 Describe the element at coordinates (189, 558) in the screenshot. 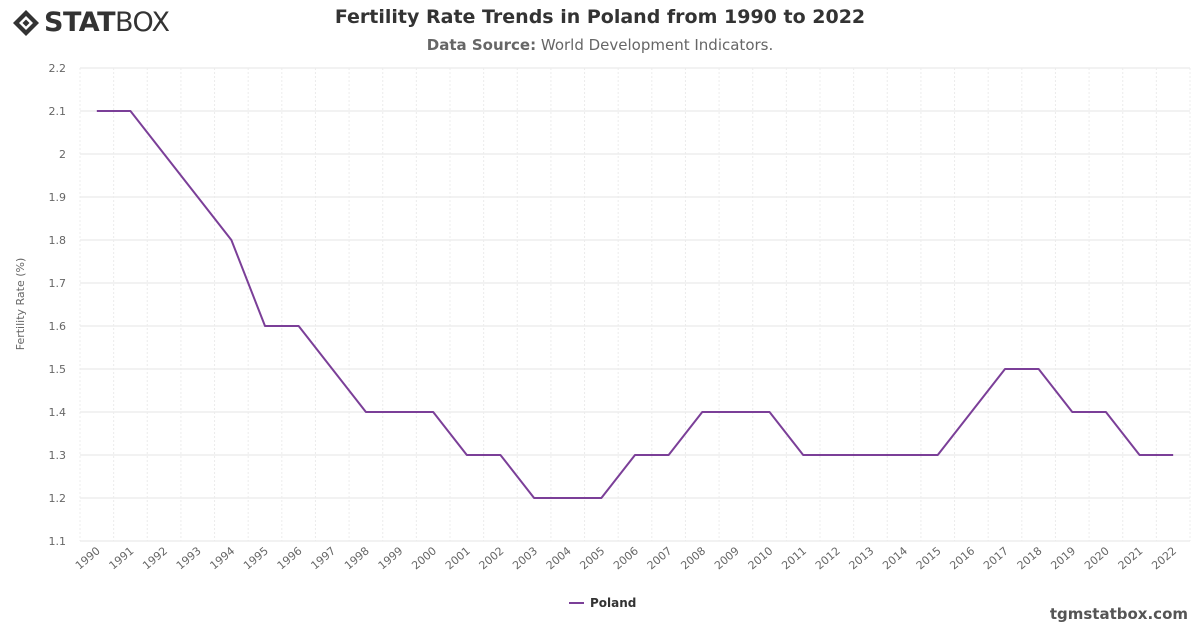

I see `x-tick-label: 1993` at that location.